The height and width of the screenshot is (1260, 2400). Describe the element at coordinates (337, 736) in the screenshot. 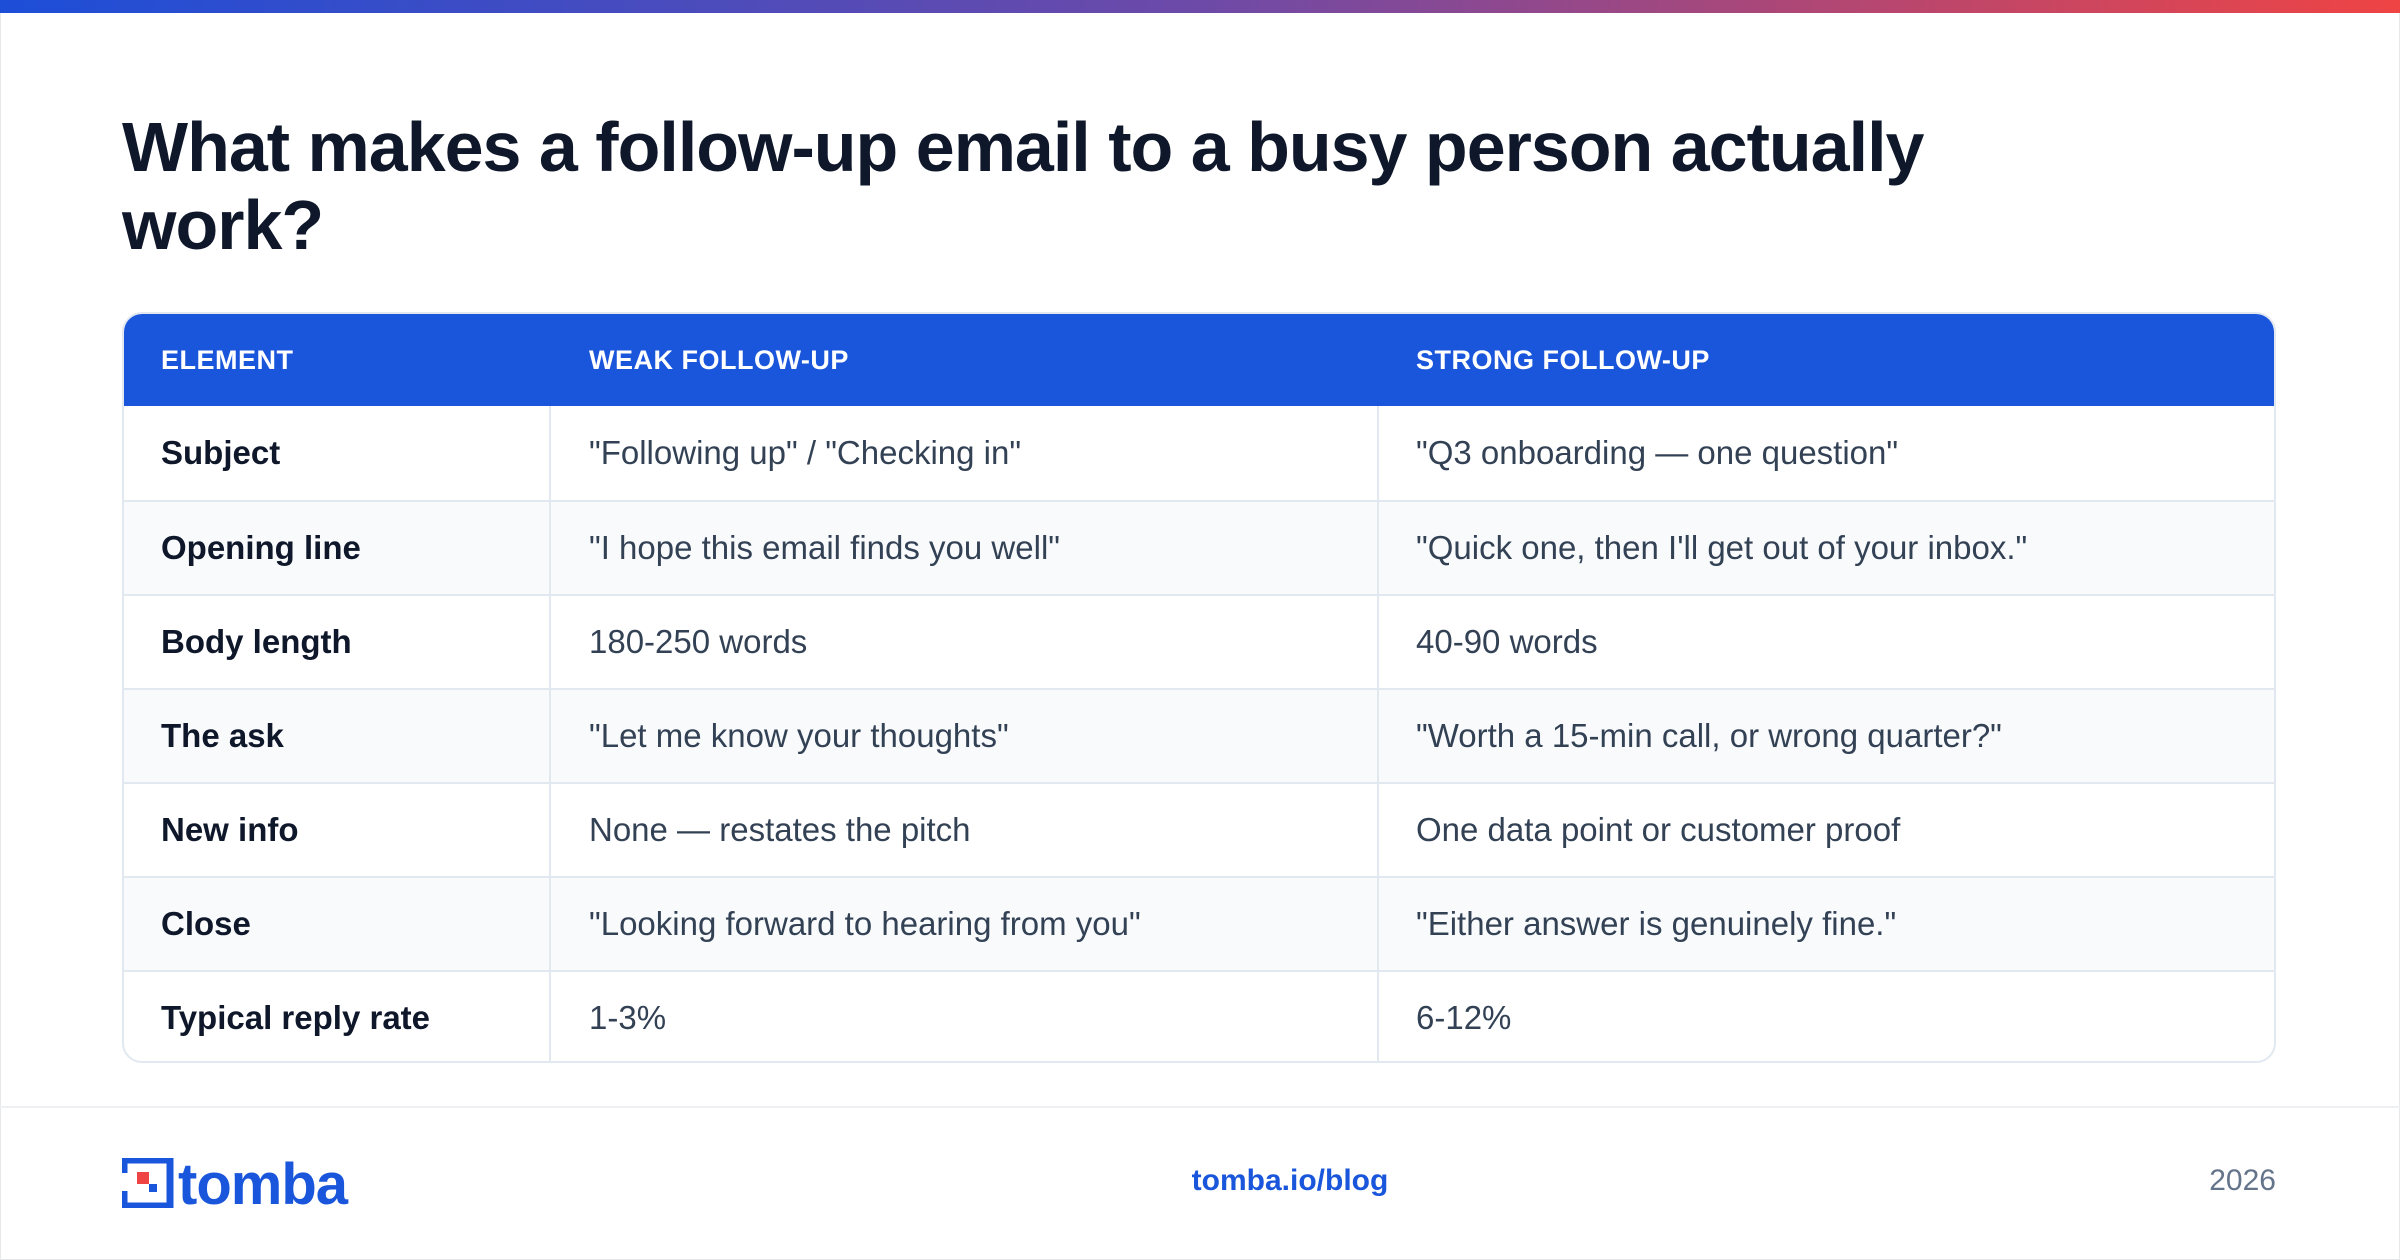

I see `row-element: The ask` at that location.